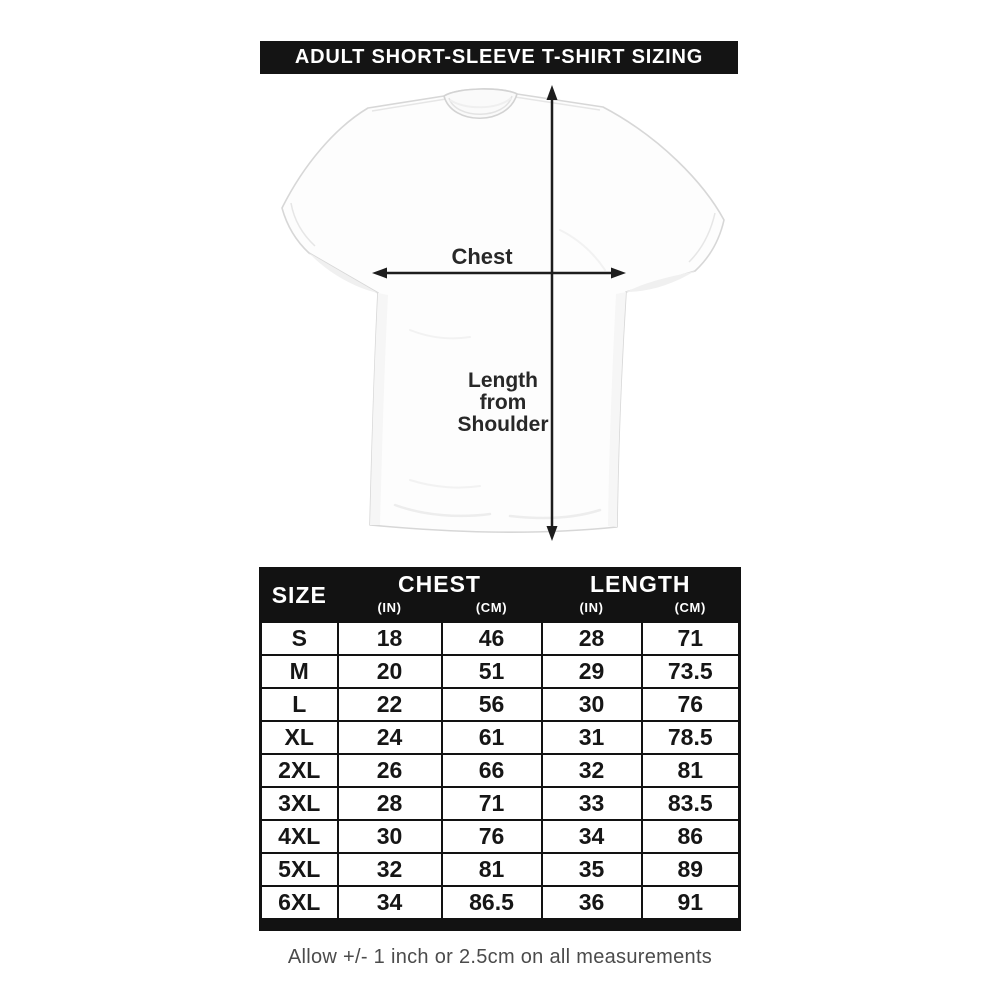  I want to click on length-arrow, so click(552, 313).